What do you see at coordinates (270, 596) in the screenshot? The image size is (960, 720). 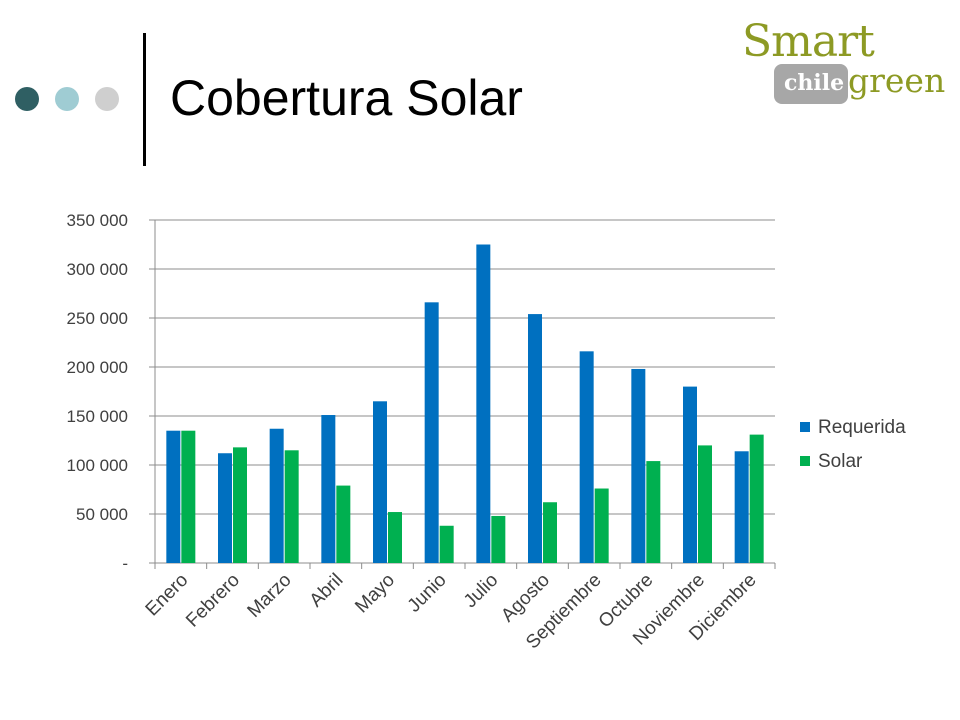 I see `x-category-label: Marzo` at bounding box center [270, 596].